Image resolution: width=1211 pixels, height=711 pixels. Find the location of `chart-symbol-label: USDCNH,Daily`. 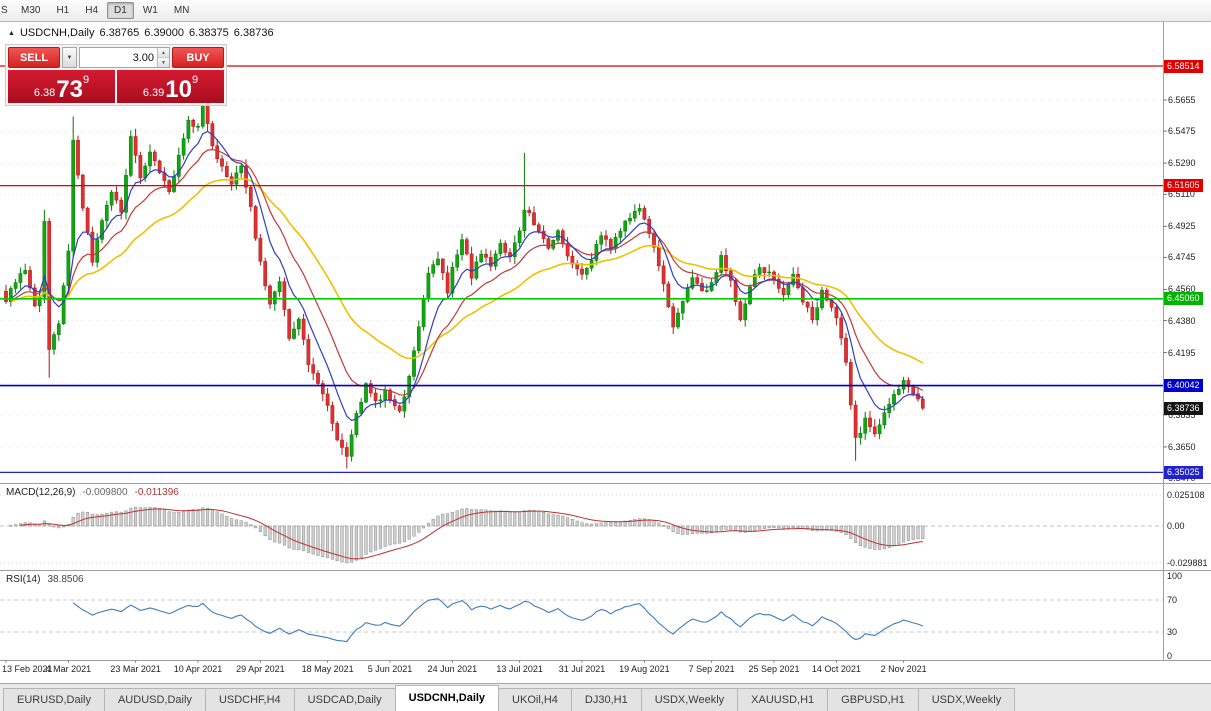

chart-symbol-label: USDCNH,Daily is located at coordinates (57, 33).